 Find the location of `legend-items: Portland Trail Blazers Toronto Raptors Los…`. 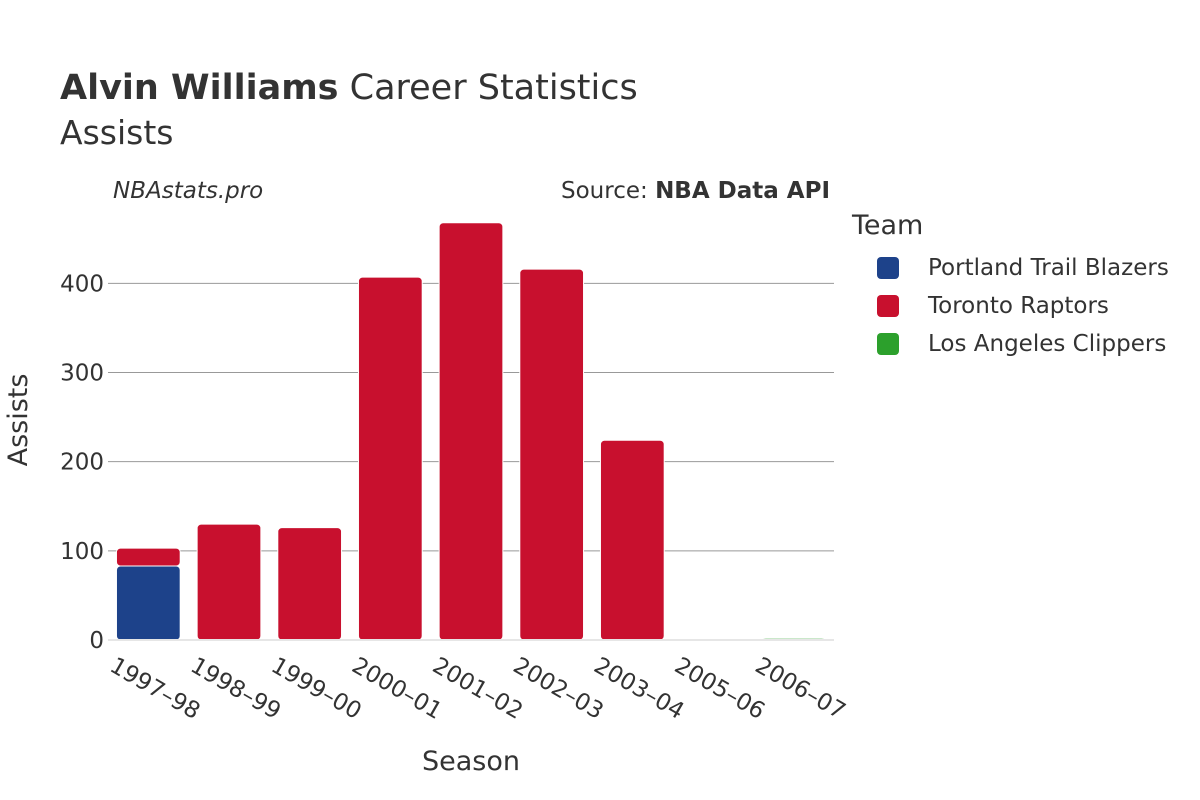

legend-items: Portland Trail Blazers Toronto Raptors Los… is located at coordinates (1010, 306).